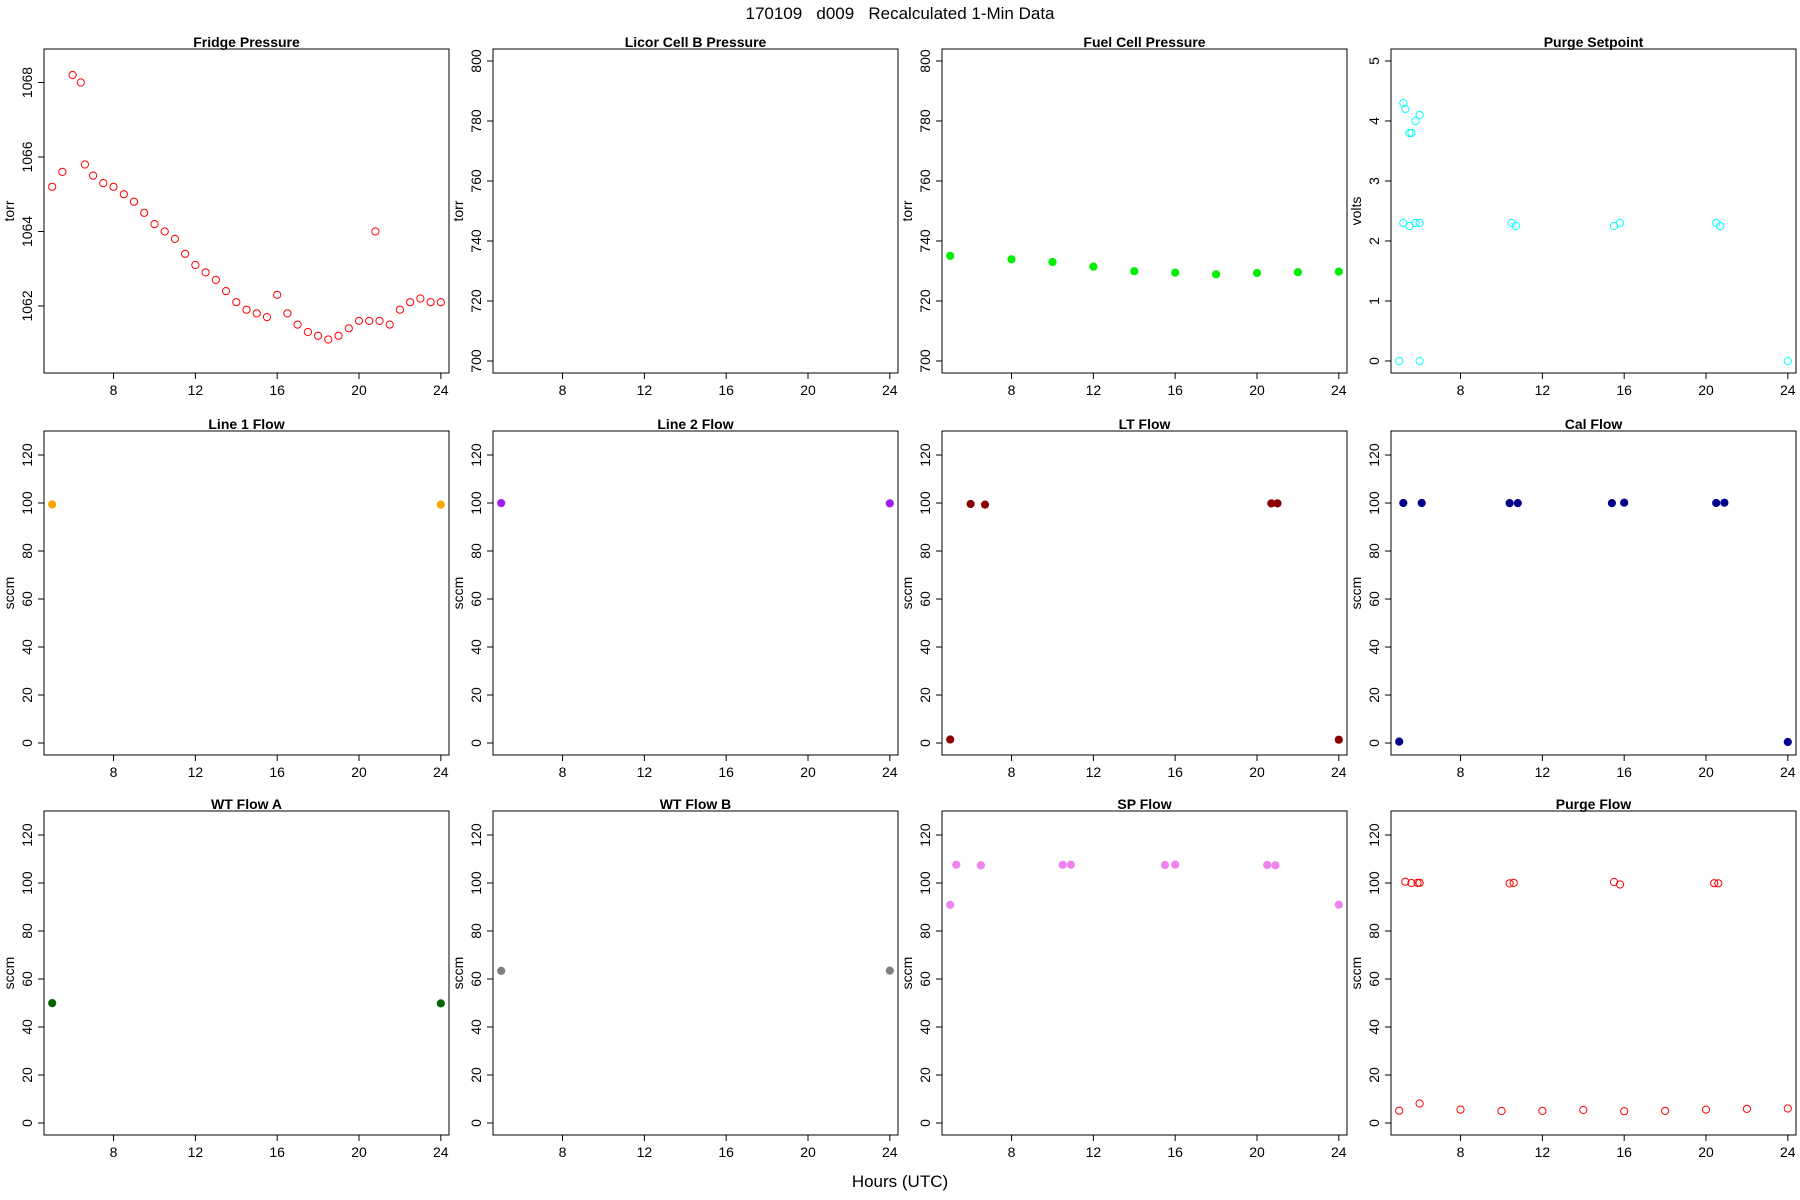 This screenshot has width=1800, height=1200. What do you see at coordinates (1594, 424) in the screenshot?
I see `panel-title: Cal Flow` at bounding box center [1594, 424].